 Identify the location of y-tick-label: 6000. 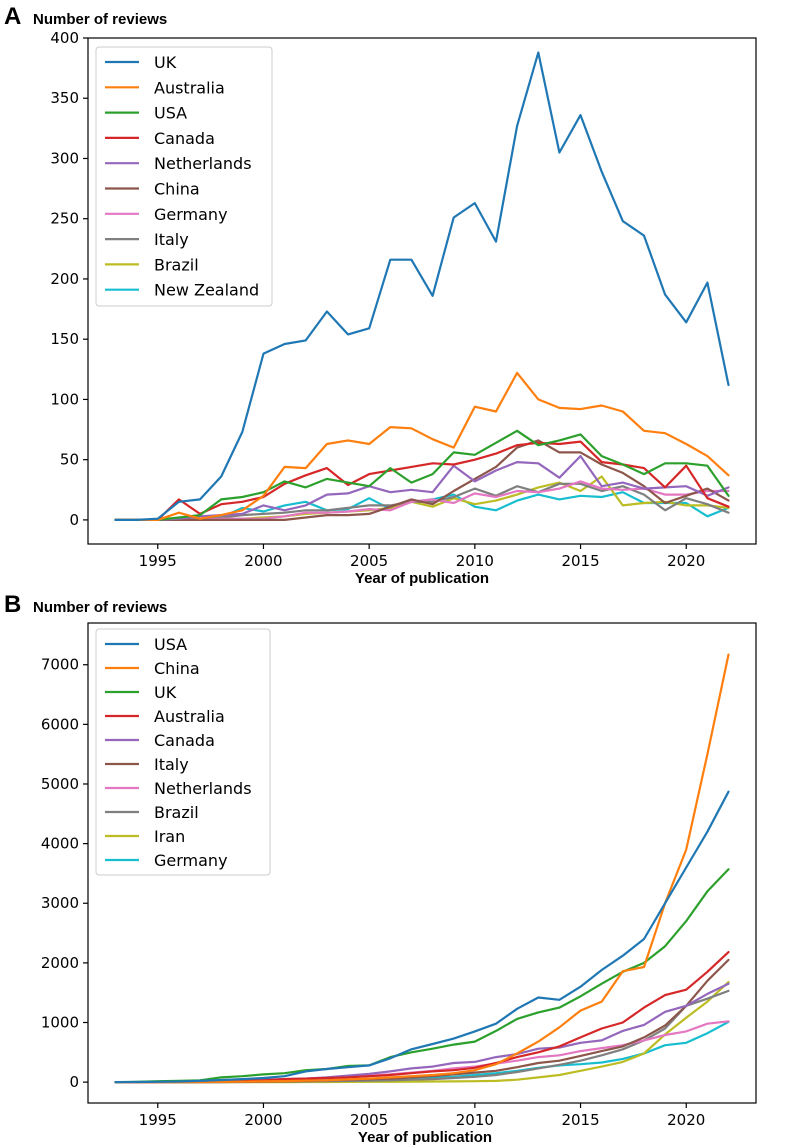
(60, 724).